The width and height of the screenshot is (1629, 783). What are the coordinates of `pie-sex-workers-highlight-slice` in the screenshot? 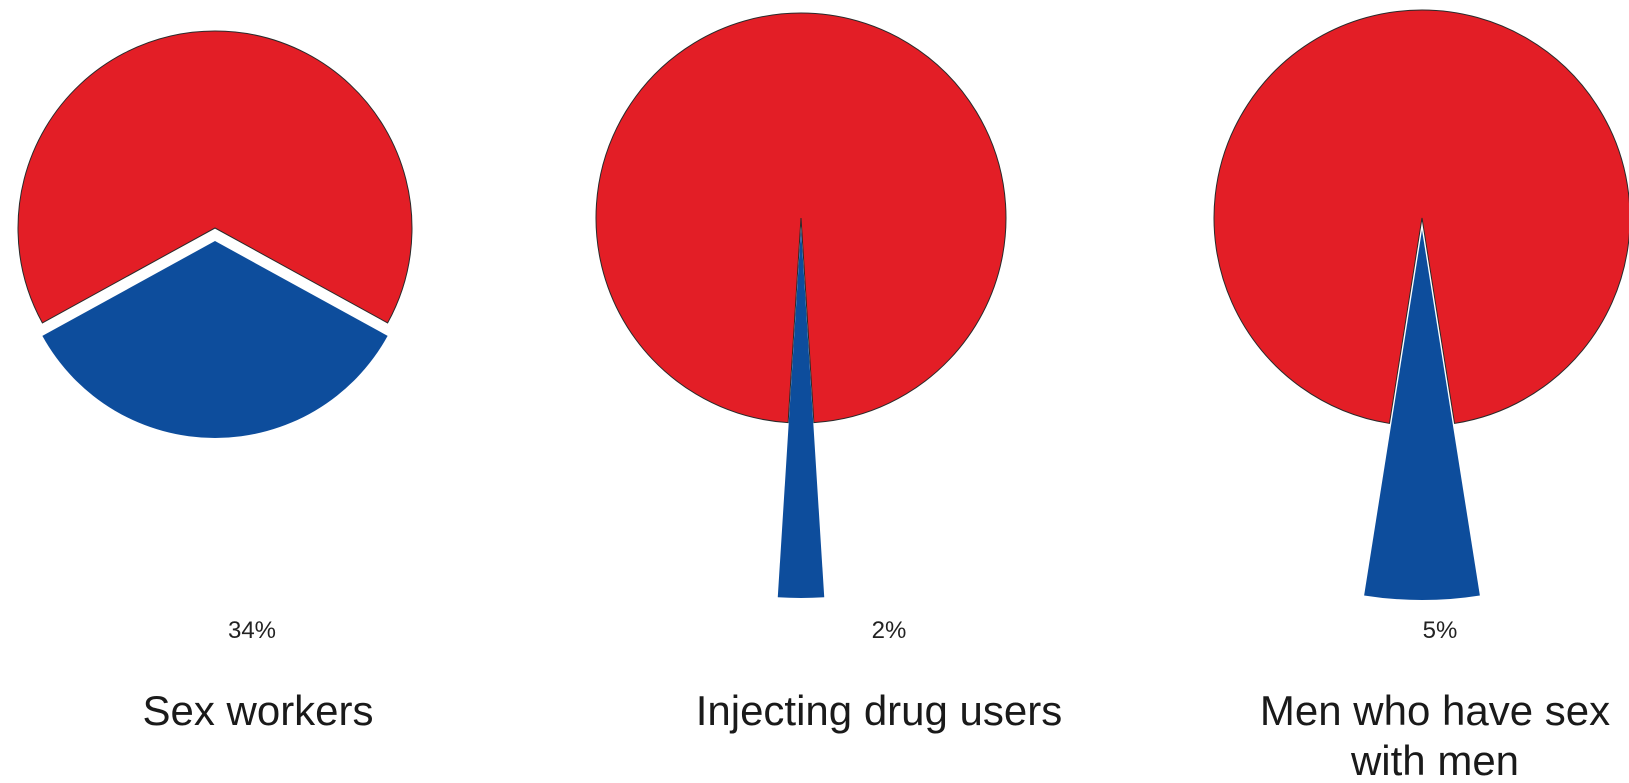 It's located at (215, 339).